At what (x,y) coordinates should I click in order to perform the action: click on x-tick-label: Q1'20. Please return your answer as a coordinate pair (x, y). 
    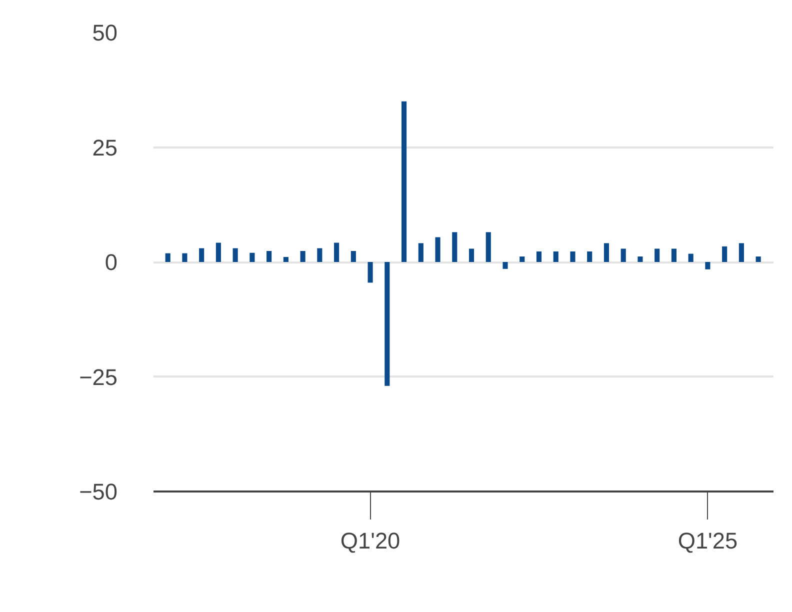
    Looking at the image, I should click on (370, 541).